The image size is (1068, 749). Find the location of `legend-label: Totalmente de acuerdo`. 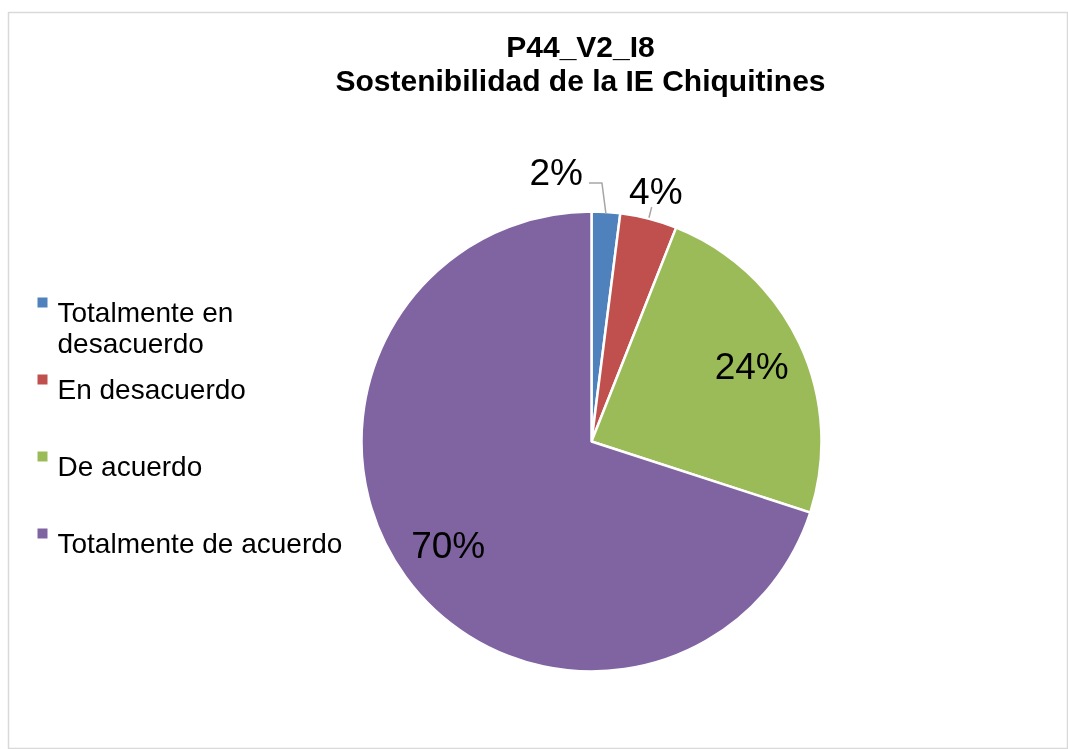

legend-label: Totalmente de acuerdo is located at coordinates (200, 543).